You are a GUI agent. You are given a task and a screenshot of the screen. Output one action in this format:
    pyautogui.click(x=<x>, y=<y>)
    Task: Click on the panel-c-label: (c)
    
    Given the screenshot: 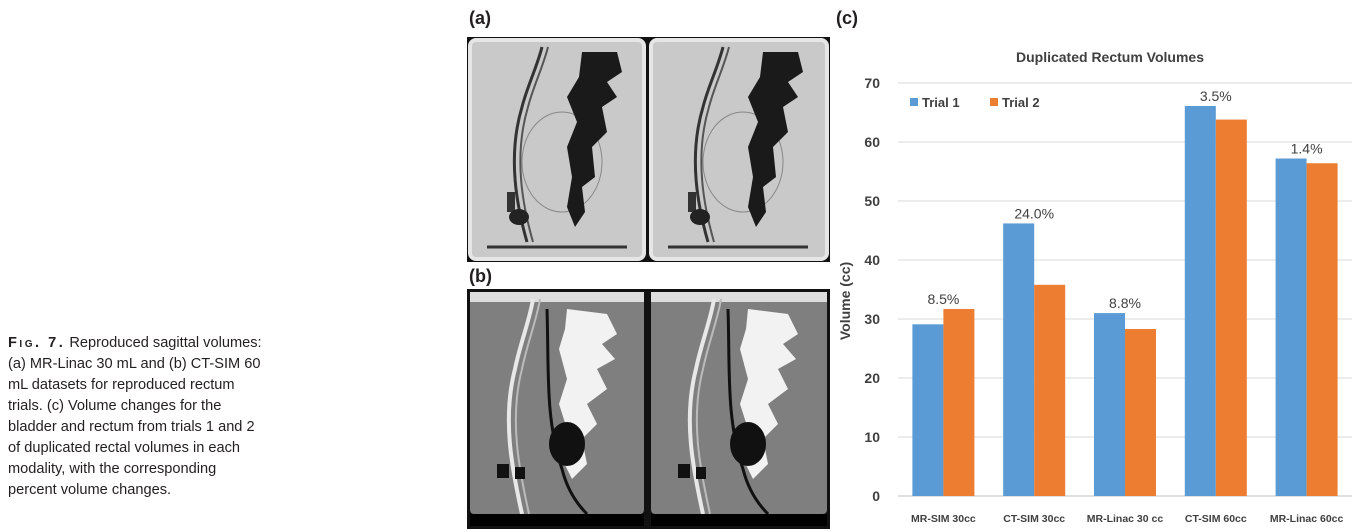 What is the action you would take?
    pyautogui.click(x=847, y=18)
    